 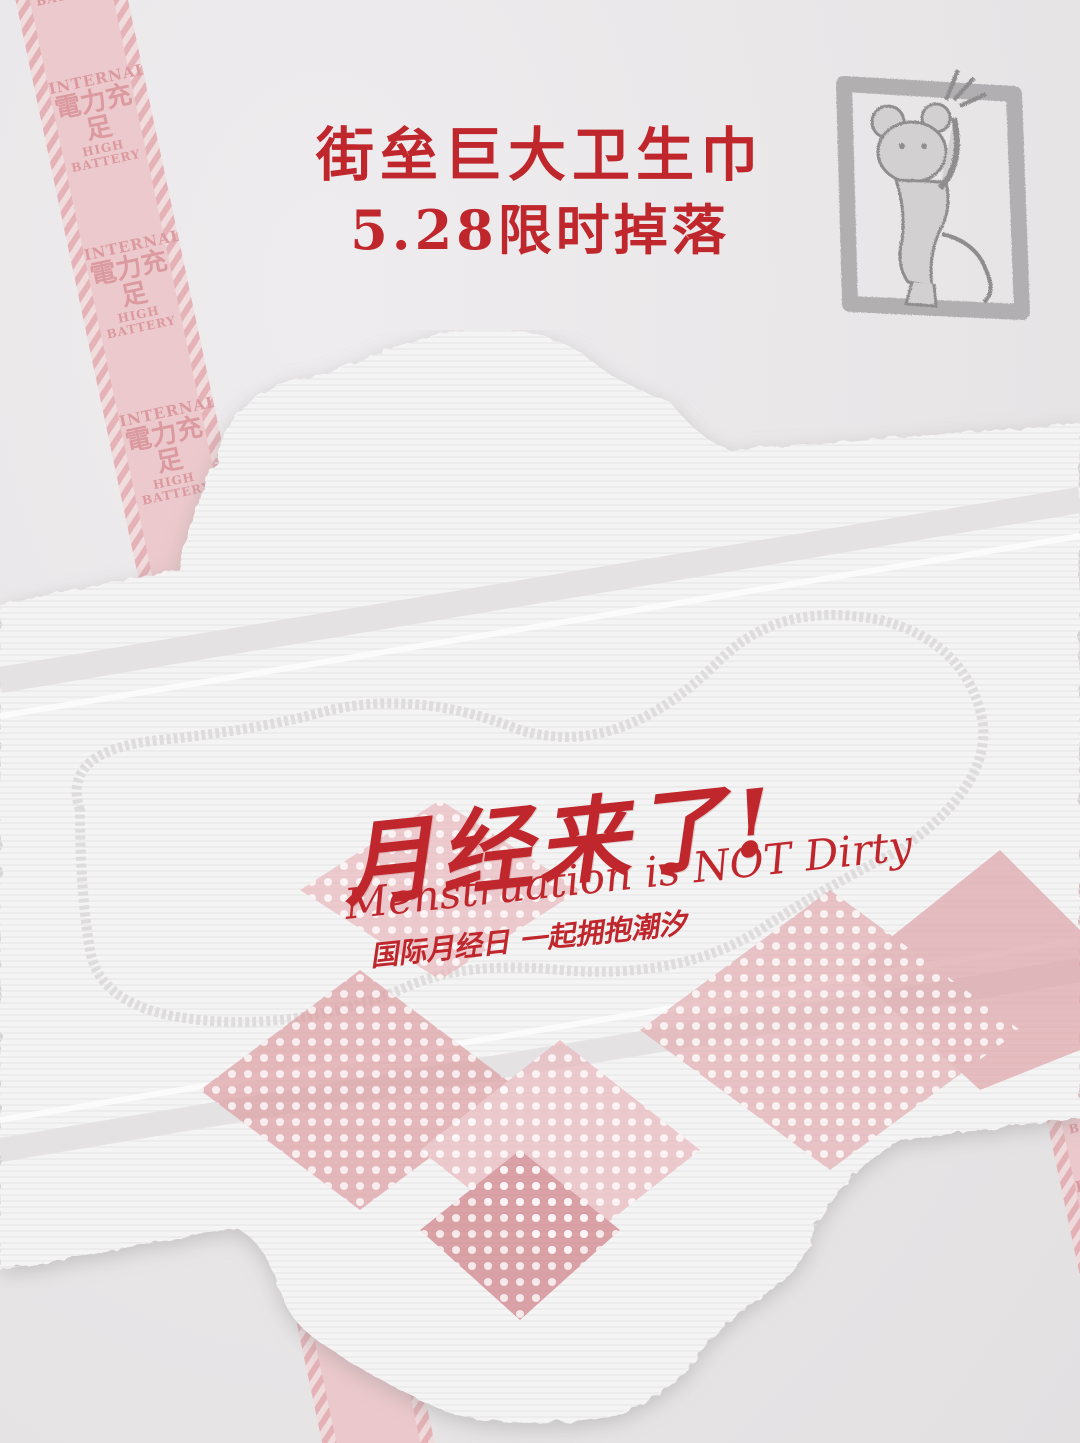 I want to click on mascot-stamp-logo, so click(x=933, y=194).